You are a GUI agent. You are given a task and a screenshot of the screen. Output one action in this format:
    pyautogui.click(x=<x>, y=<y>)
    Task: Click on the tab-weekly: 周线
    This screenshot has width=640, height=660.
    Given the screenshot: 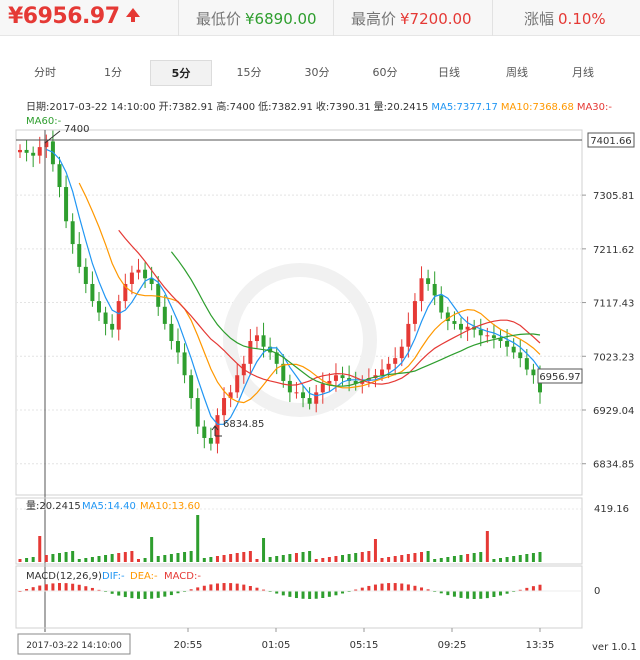 What is the action you would take?
    pyautogui.click(x=517, y=72)
    